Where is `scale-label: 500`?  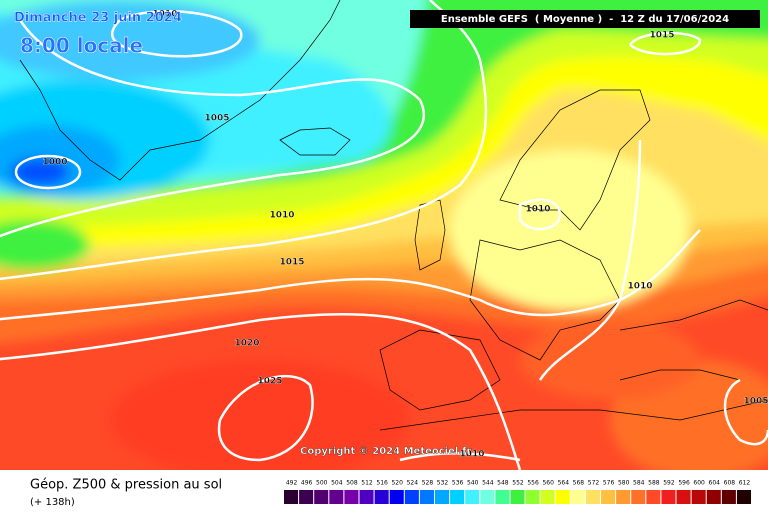 scale-label: 500 is located at coordinates (322, 483).